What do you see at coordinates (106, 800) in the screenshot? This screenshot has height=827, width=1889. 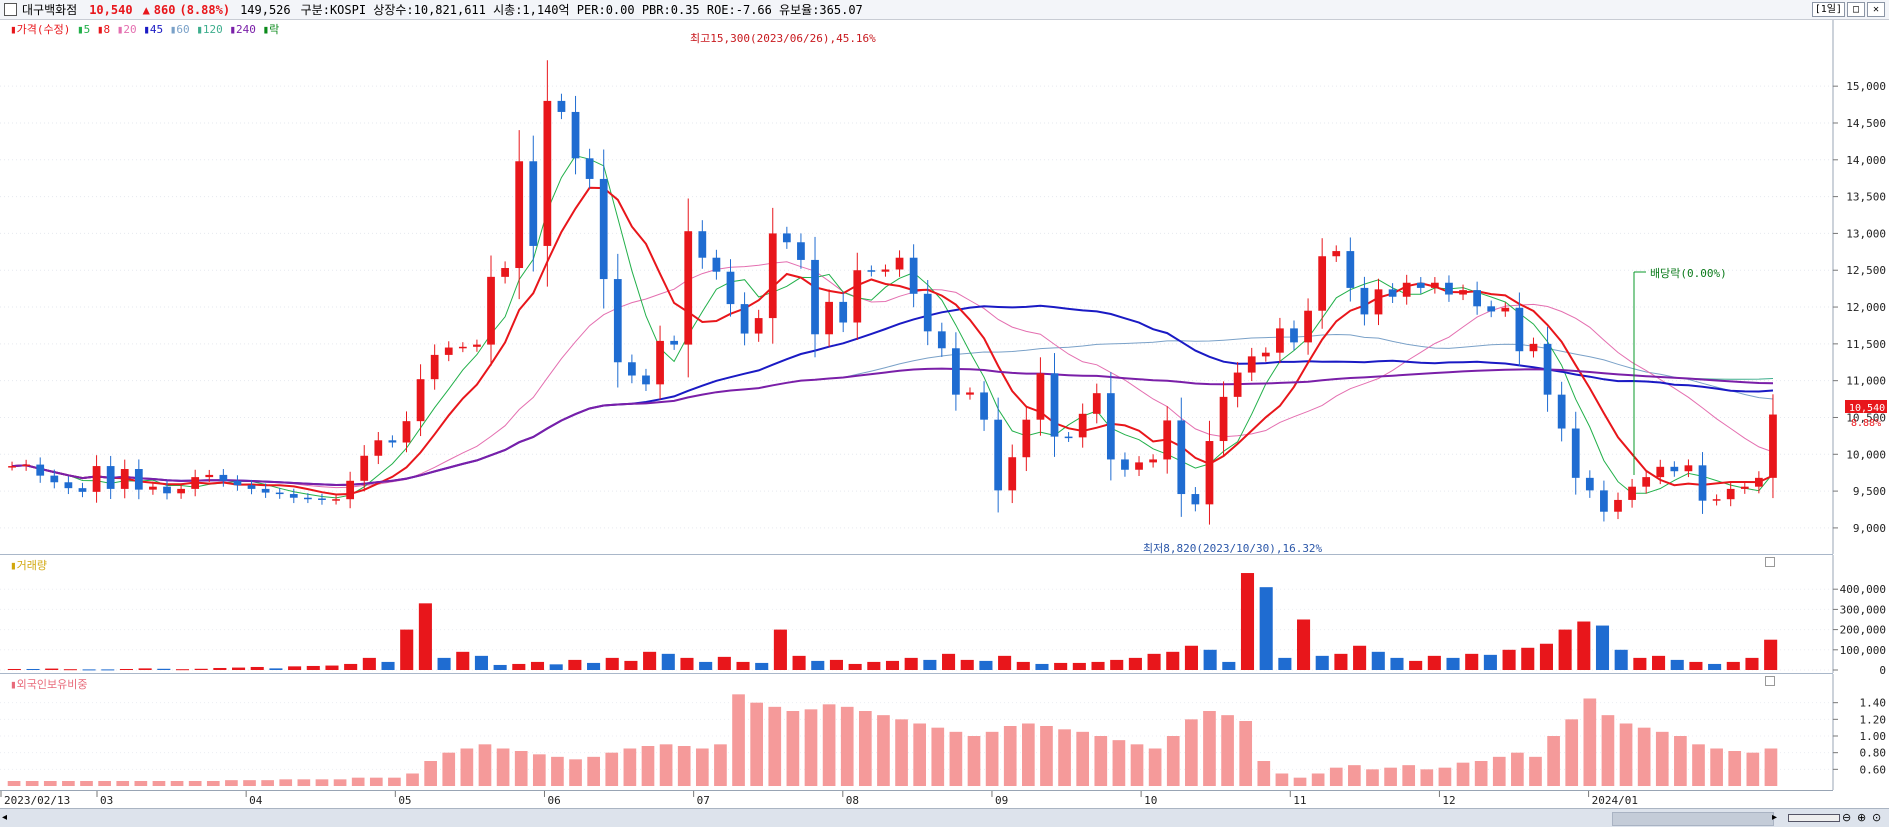 I see `x-tick-label: 03` at bounding box center [106, 800].